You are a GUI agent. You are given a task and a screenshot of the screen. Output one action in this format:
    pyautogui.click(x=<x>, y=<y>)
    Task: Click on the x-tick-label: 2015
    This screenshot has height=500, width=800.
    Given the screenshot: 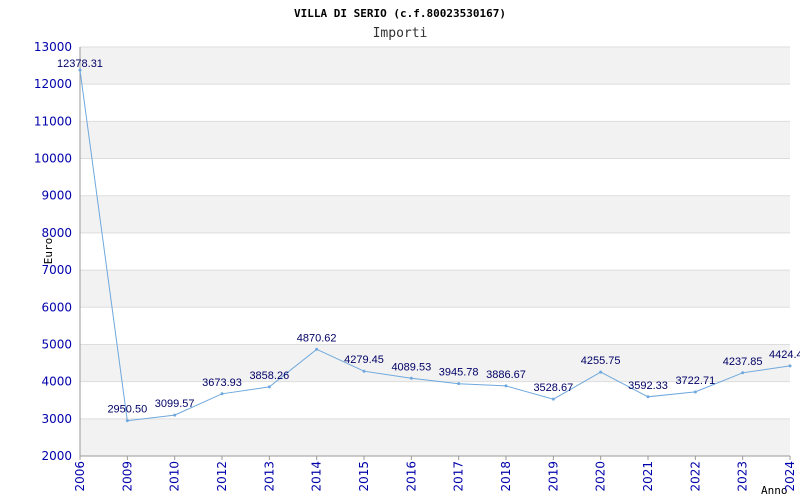 What is the action you would take?
    pyautogui.click(x=364, y=476)
    